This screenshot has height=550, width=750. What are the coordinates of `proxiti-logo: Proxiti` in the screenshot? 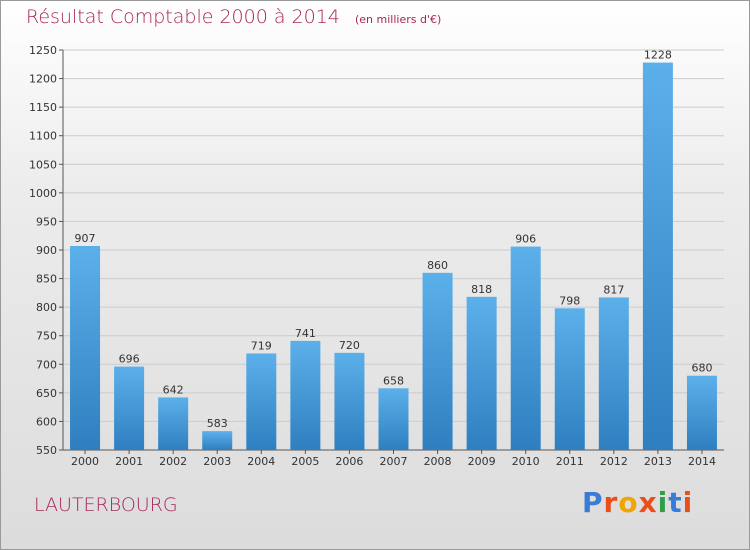 It's located at (637, 502).